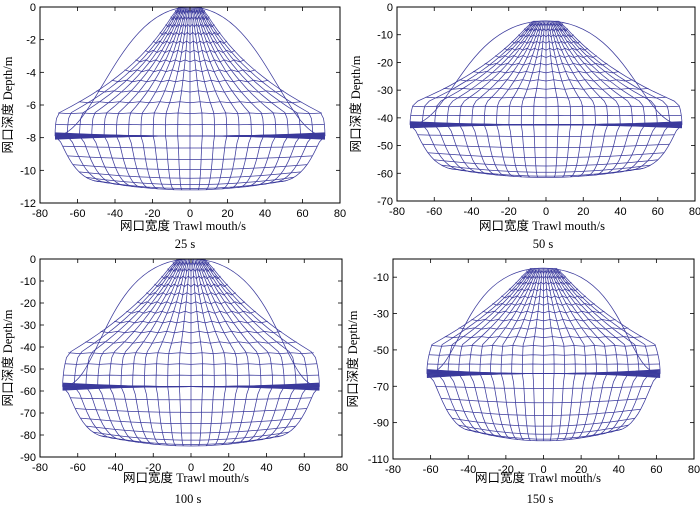  Describe the element at coordinates (28, 392) in the screenshot. I see `y-tick-label: -60` at that location.